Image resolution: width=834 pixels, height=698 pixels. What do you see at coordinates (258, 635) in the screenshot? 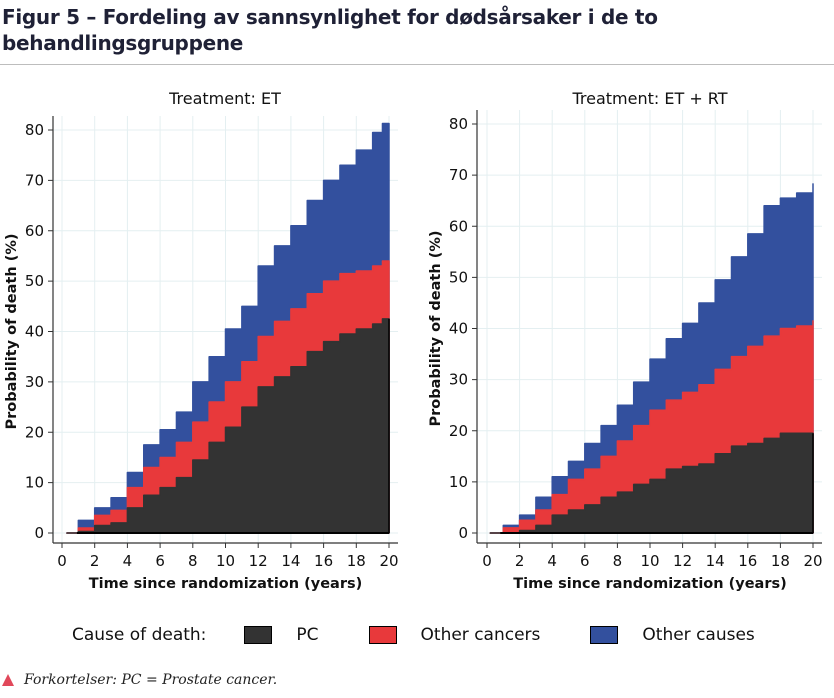
I see `legend-swatch-pc` at bounding box center [258, 635].